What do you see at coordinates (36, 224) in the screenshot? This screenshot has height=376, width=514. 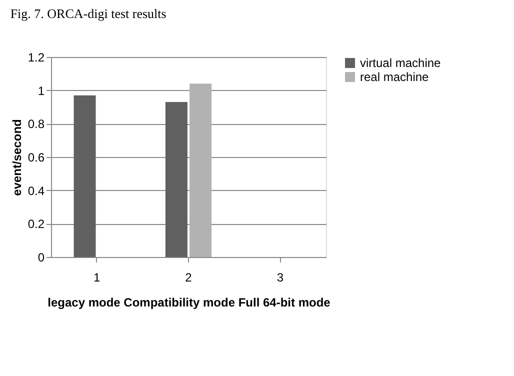 I see `y-tick-label: 0.2` at bounding box center [36, 224].